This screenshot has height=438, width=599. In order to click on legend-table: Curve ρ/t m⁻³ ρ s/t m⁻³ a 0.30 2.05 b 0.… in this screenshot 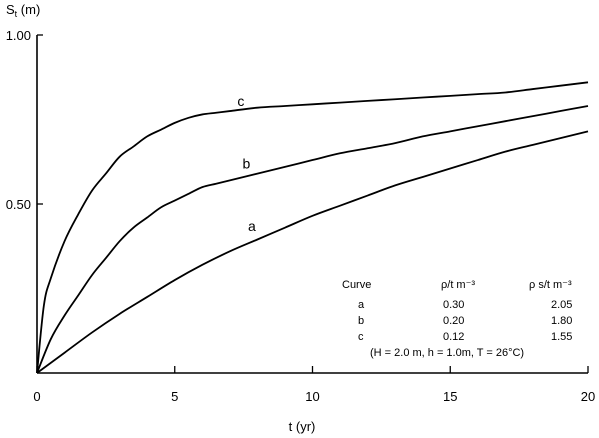, I will do `click(457, 319)`.